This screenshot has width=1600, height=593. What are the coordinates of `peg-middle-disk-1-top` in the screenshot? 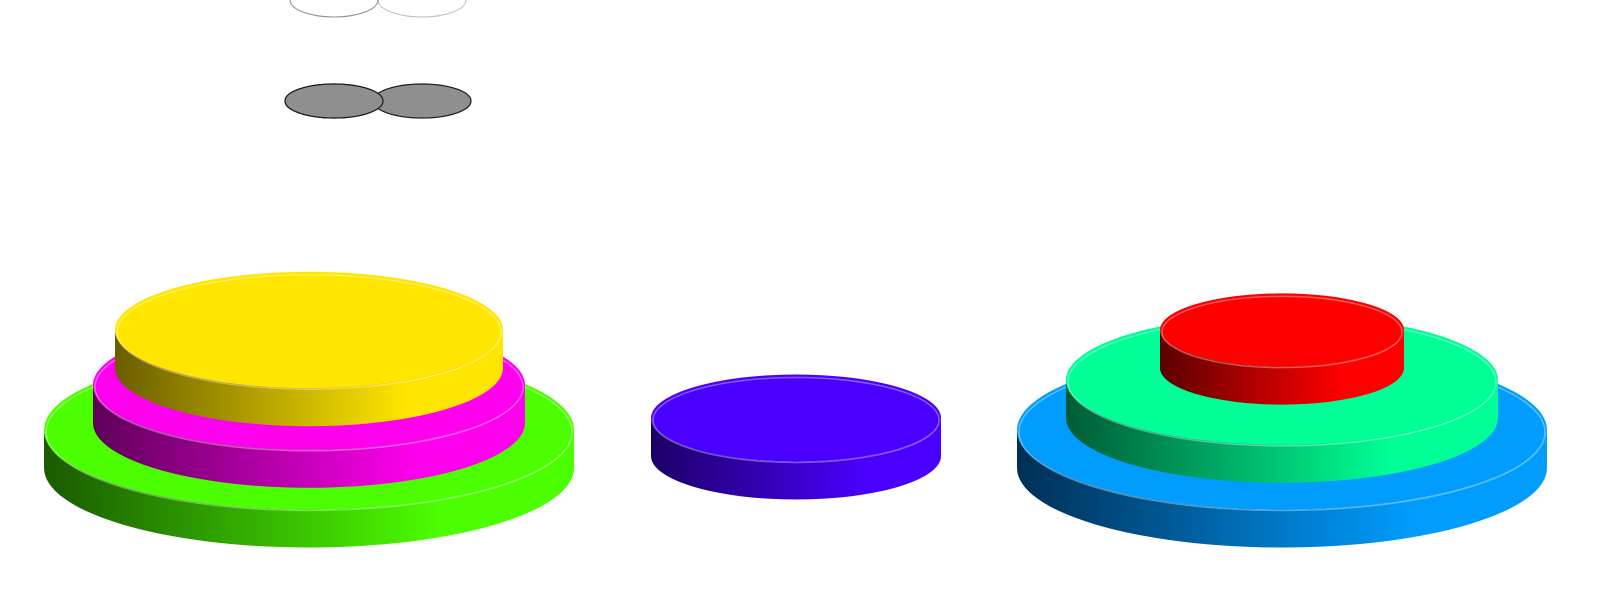 It's located at (796, 418).